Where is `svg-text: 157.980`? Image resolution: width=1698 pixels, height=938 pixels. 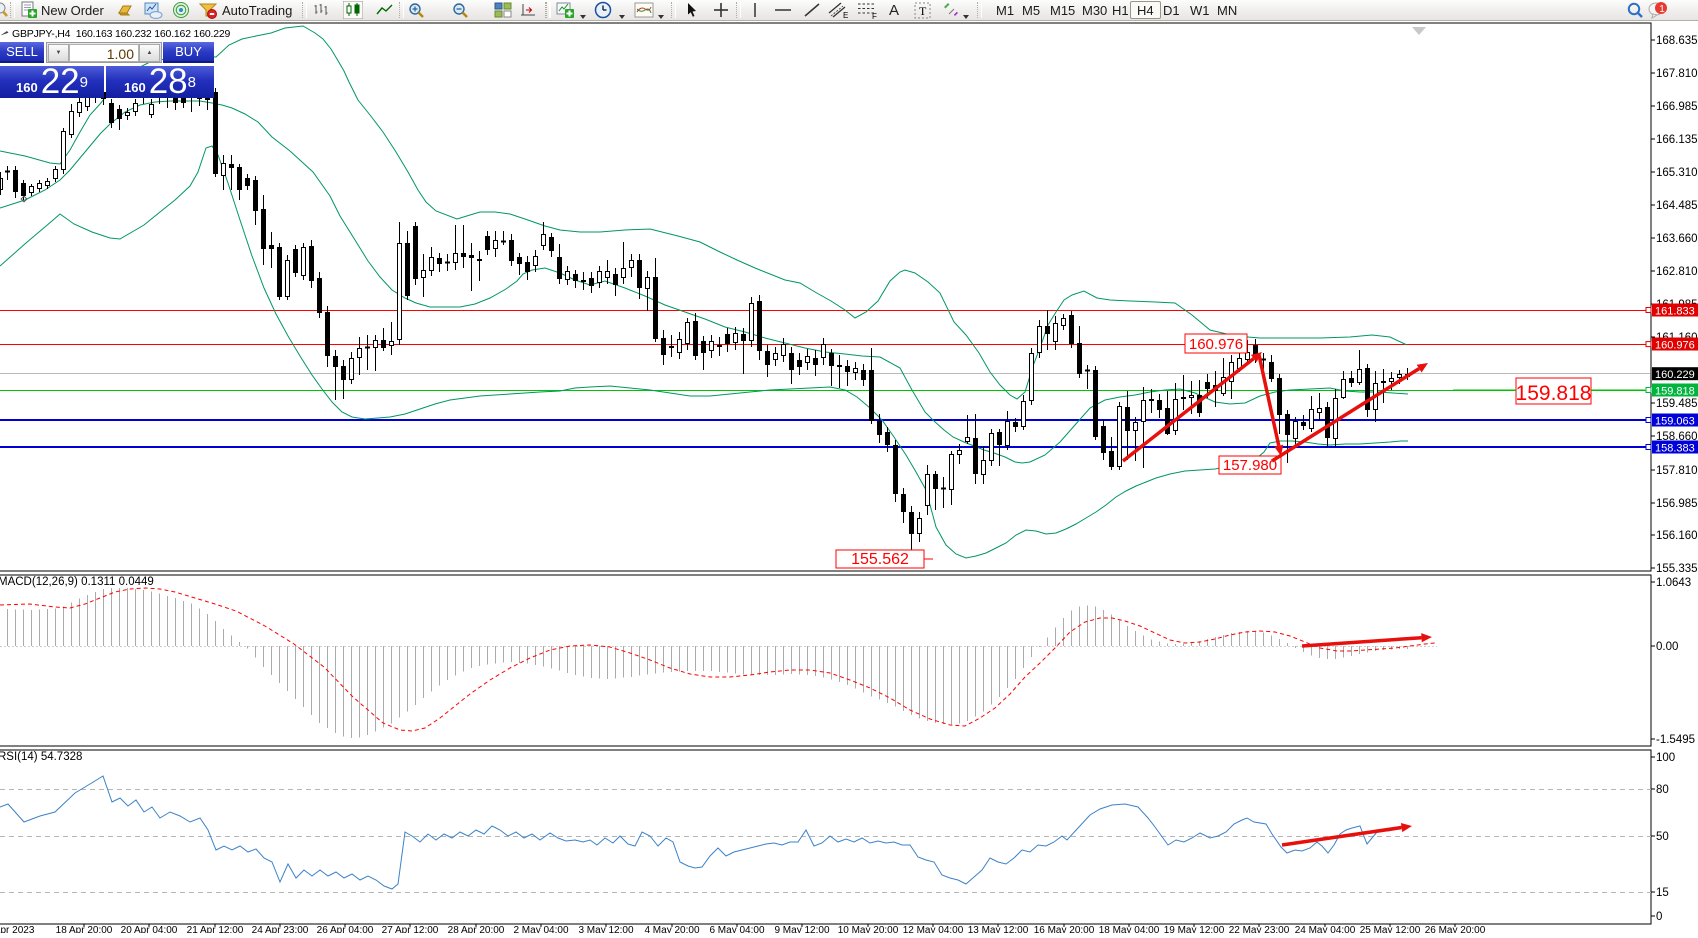
svg-text: 157.980 is located at coordinates (1250, 465).